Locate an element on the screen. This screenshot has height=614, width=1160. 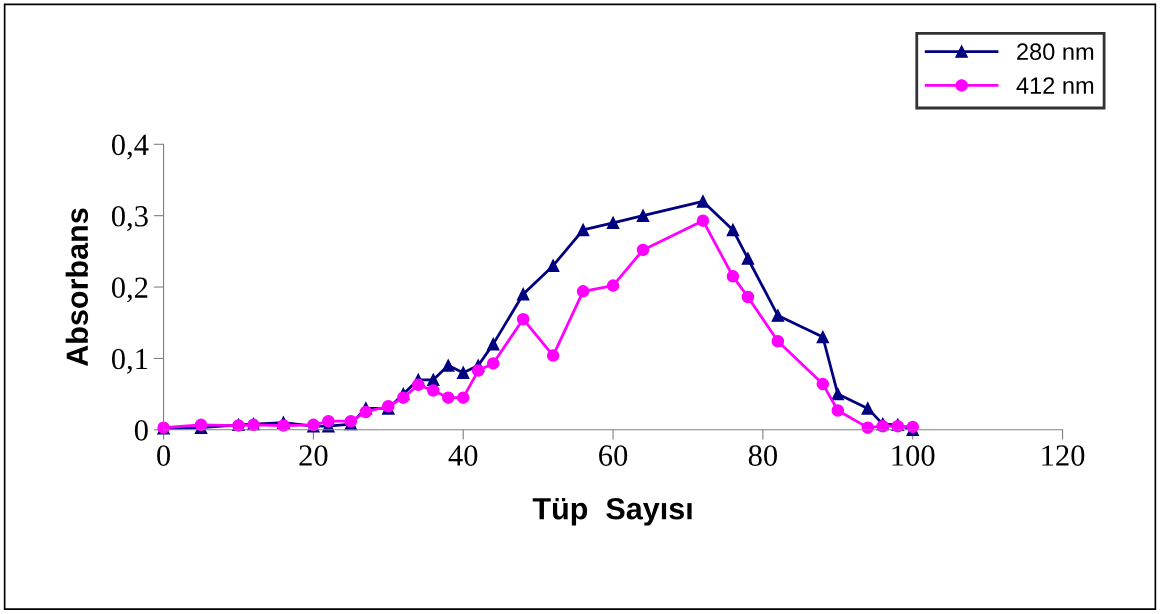
x-tick-label: 100 is located at coordinates (913, 455).